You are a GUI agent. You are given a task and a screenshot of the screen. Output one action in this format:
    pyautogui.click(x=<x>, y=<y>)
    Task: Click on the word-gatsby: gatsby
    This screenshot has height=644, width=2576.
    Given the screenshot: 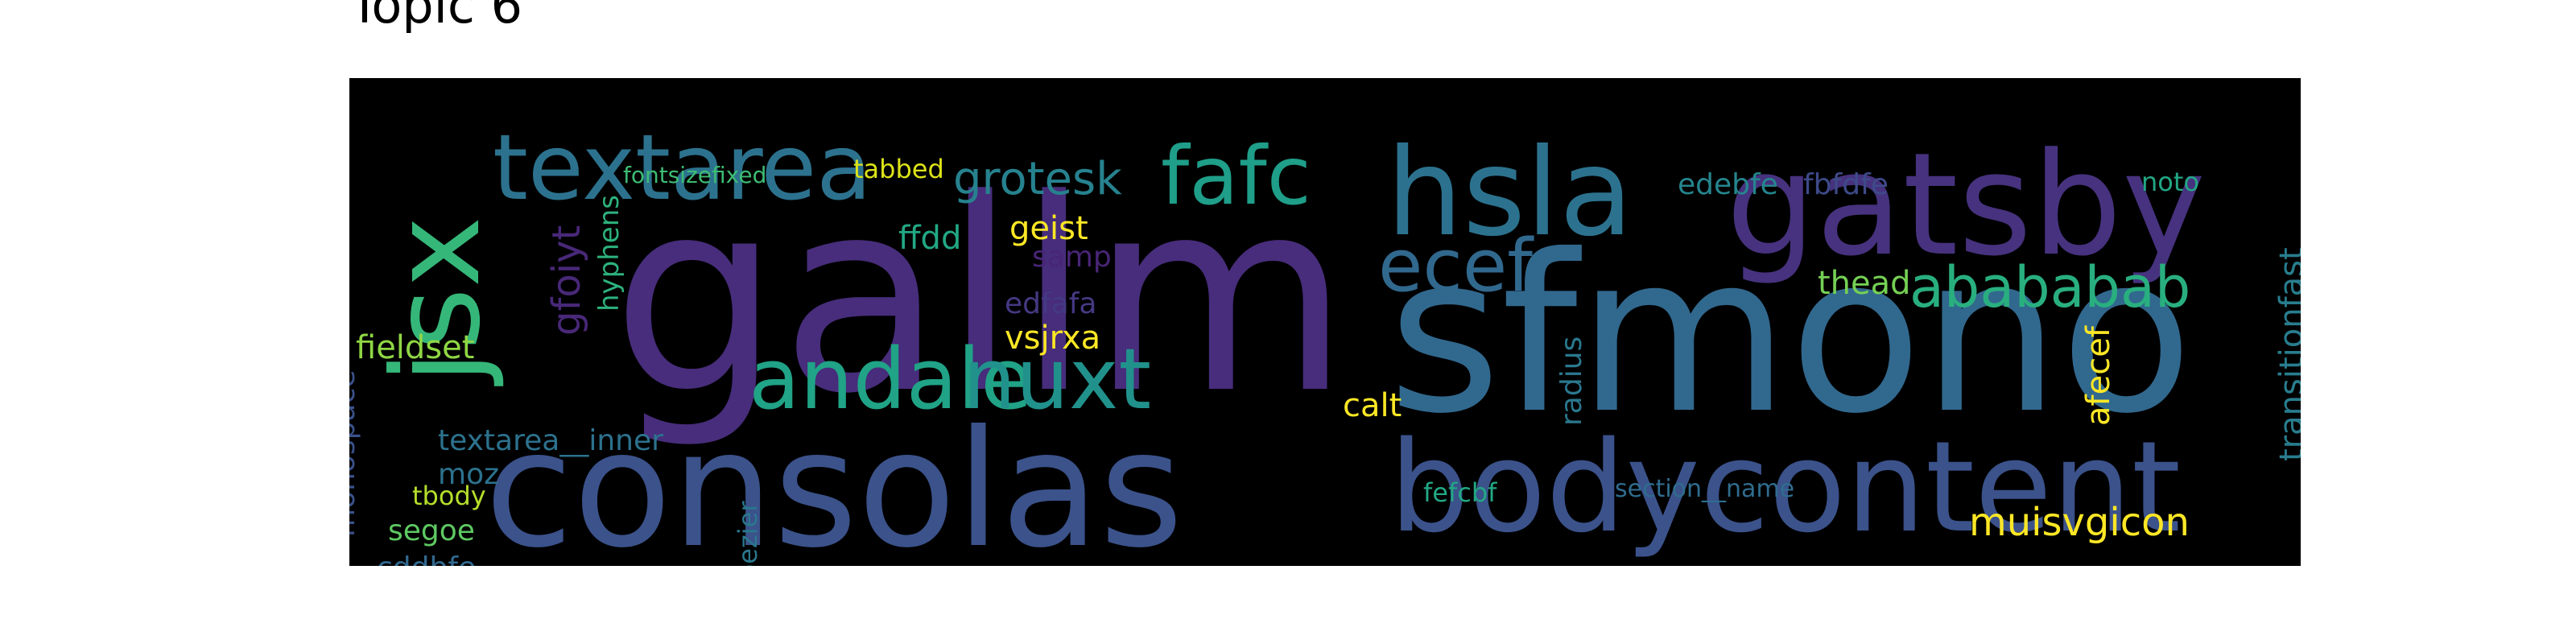 What is the action you would take?
    pyautogui.click(x=1966, y=204)
    